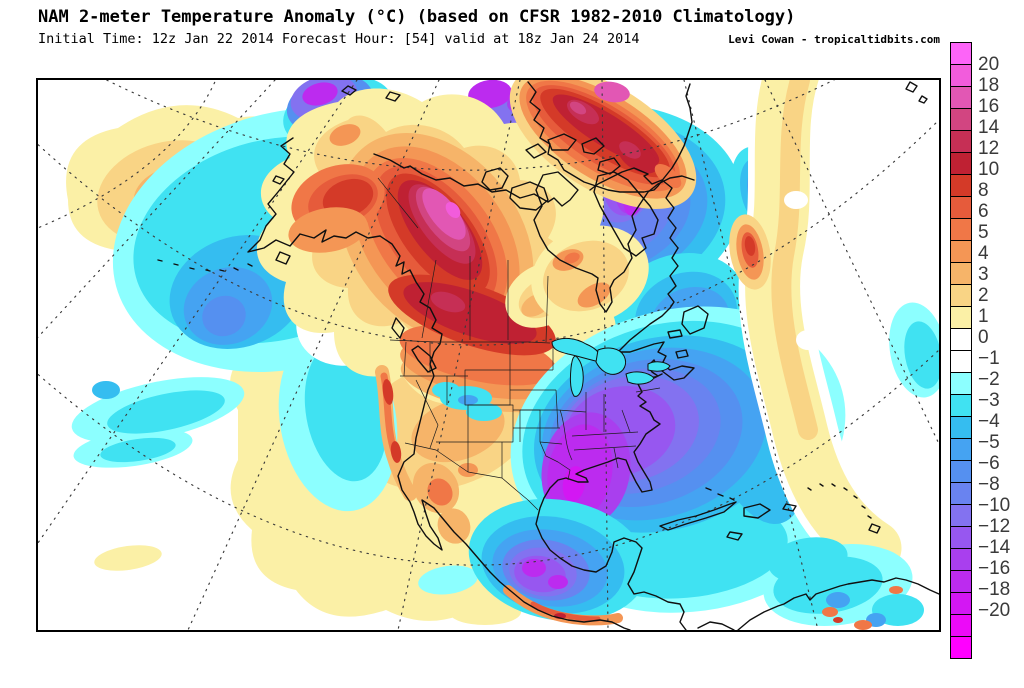 The width and height of the screenshot is (1024, 688). I want to click on colorbar-tick-label: 5, so click(983, 232).